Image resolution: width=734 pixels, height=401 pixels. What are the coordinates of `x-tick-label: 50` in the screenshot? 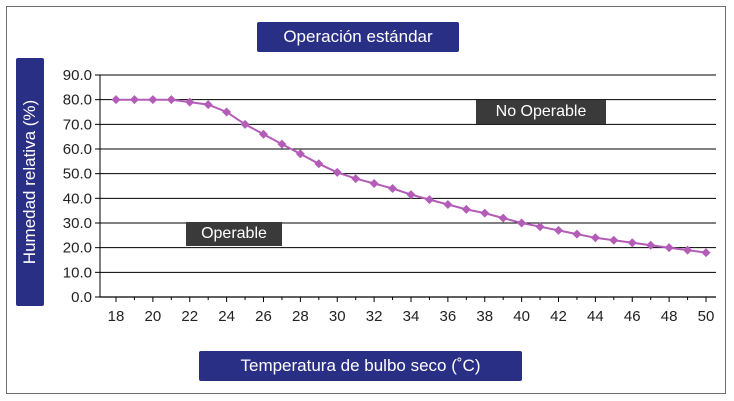 It's located at (706, 316).